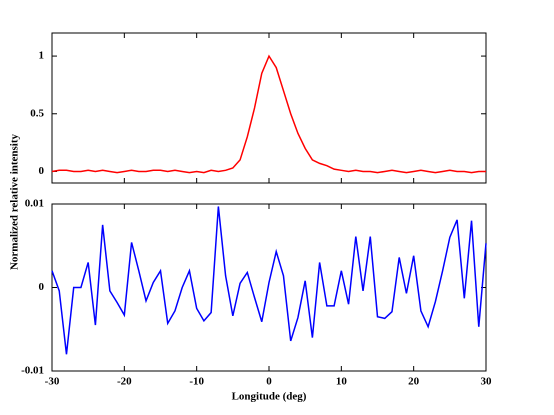 The width and height of the screenshot is (554, 415). Describe the element at coordinates (52, 382) in the screenshot. I see `x-tick-label: -30` at that location.